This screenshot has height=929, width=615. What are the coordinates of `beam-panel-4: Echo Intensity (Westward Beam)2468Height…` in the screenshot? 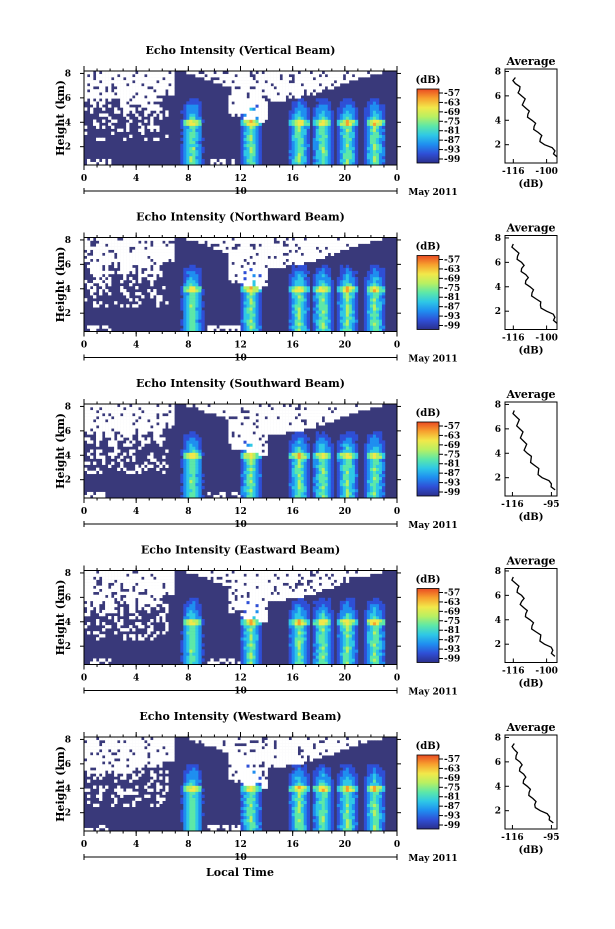 It's located at (307, 787).